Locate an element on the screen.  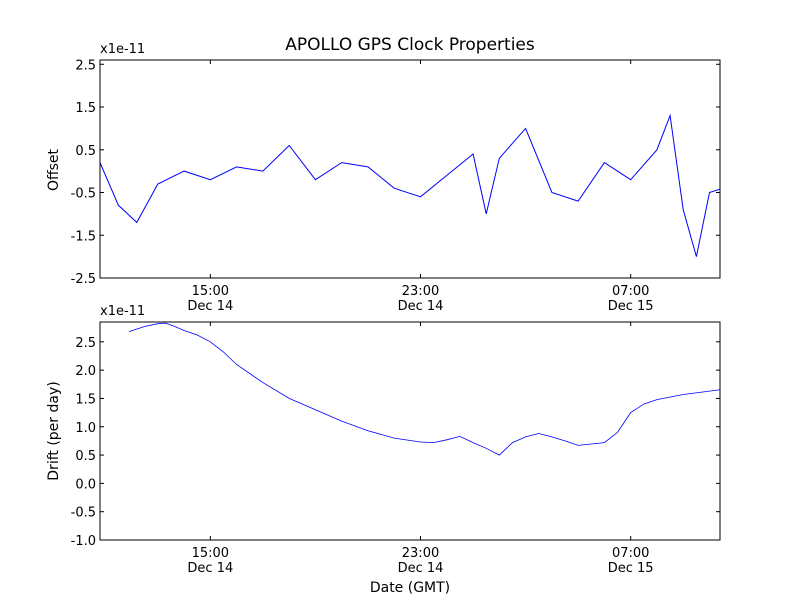
offset-xtick-time-label: 15:00 is located at coordinates (210, 291).